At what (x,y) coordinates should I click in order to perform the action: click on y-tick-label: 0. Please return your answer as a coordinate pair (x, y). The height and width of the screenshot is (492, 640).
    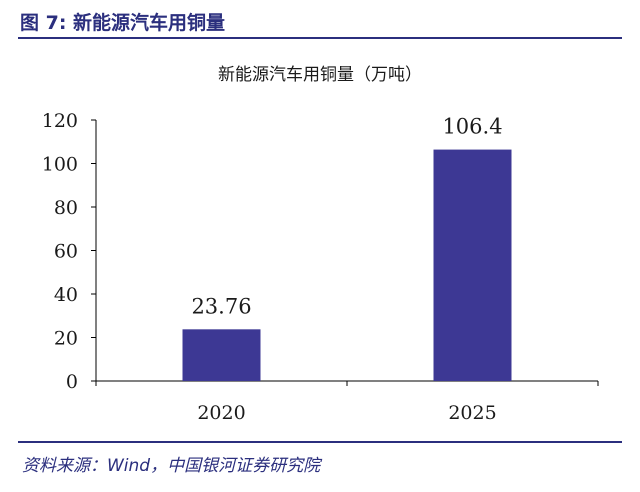
    Looking at the image, I should click on (72, 382).